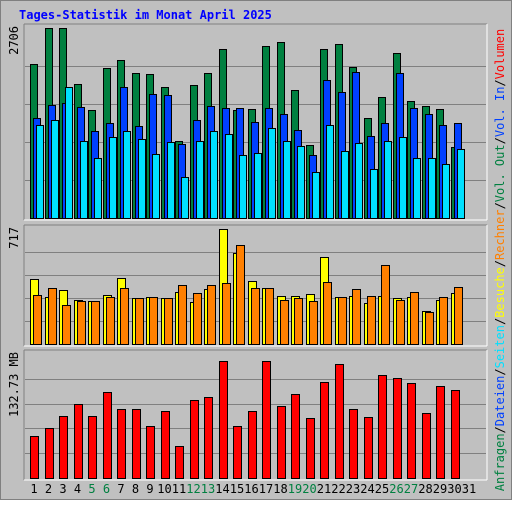  Describe the element at coordinates (411, 489) in the screenshot. I see `x-tick-day-27: 27` at that location.